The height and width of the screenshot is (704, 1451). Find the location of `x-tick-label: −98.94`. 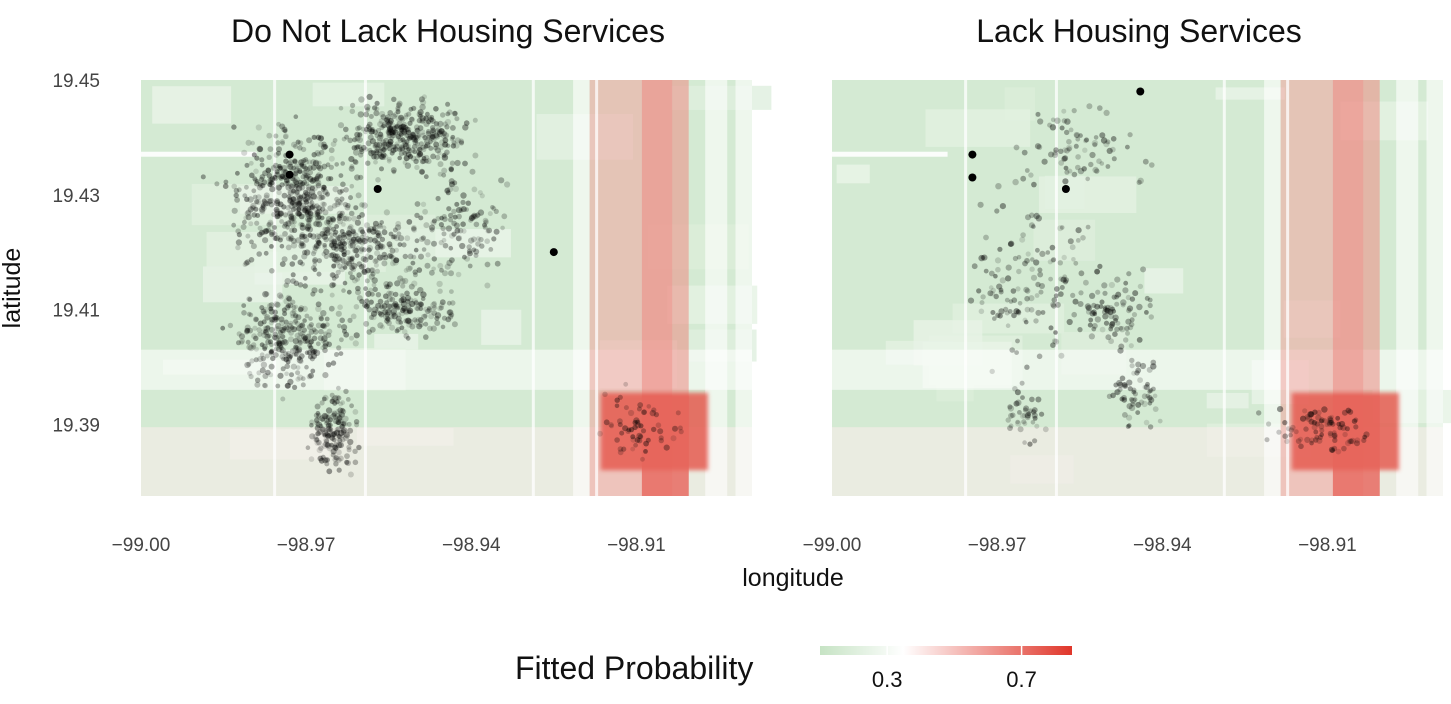

x-tick-label: −98.94 is located at coordinates (1162, 545).